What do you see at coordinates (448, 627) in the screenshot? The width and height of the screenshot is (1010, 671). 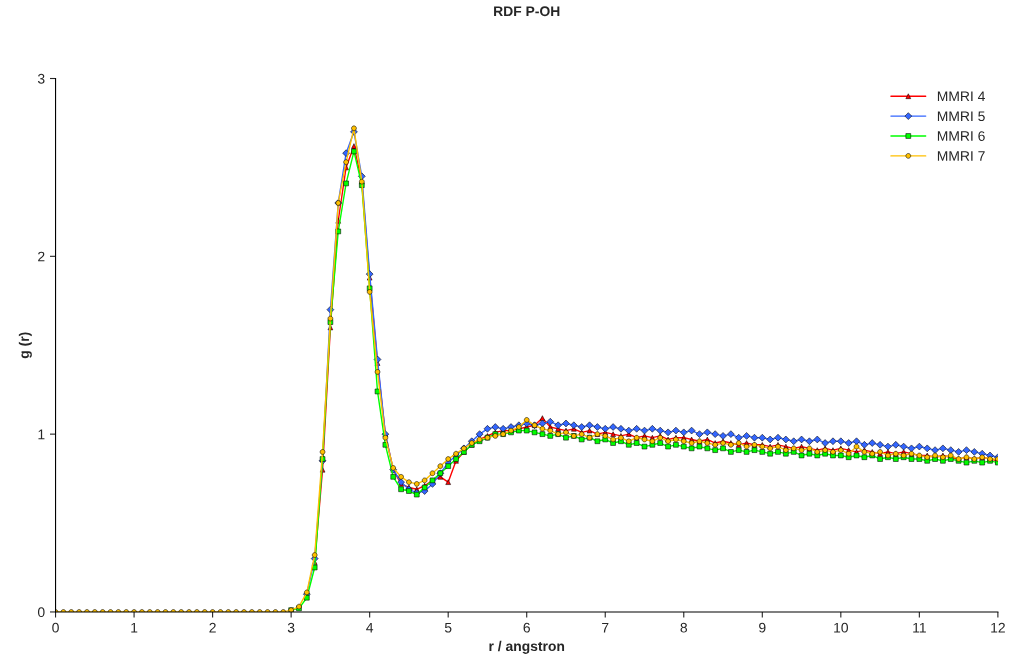 I see `x-tick-label: 5` at bounding box center [448, 627].